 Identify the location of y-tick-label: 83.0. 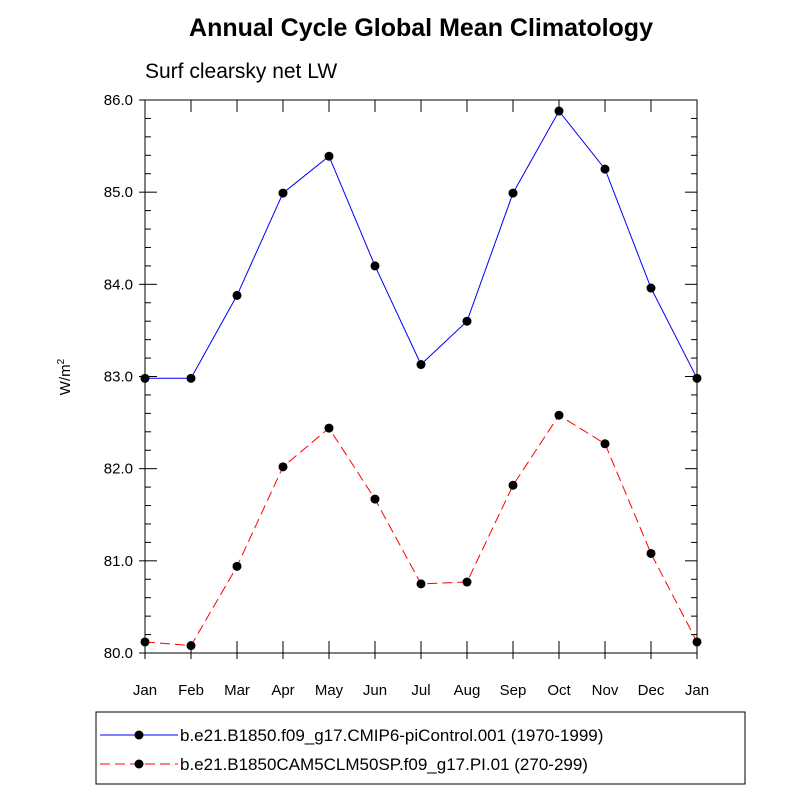
(118, 377).